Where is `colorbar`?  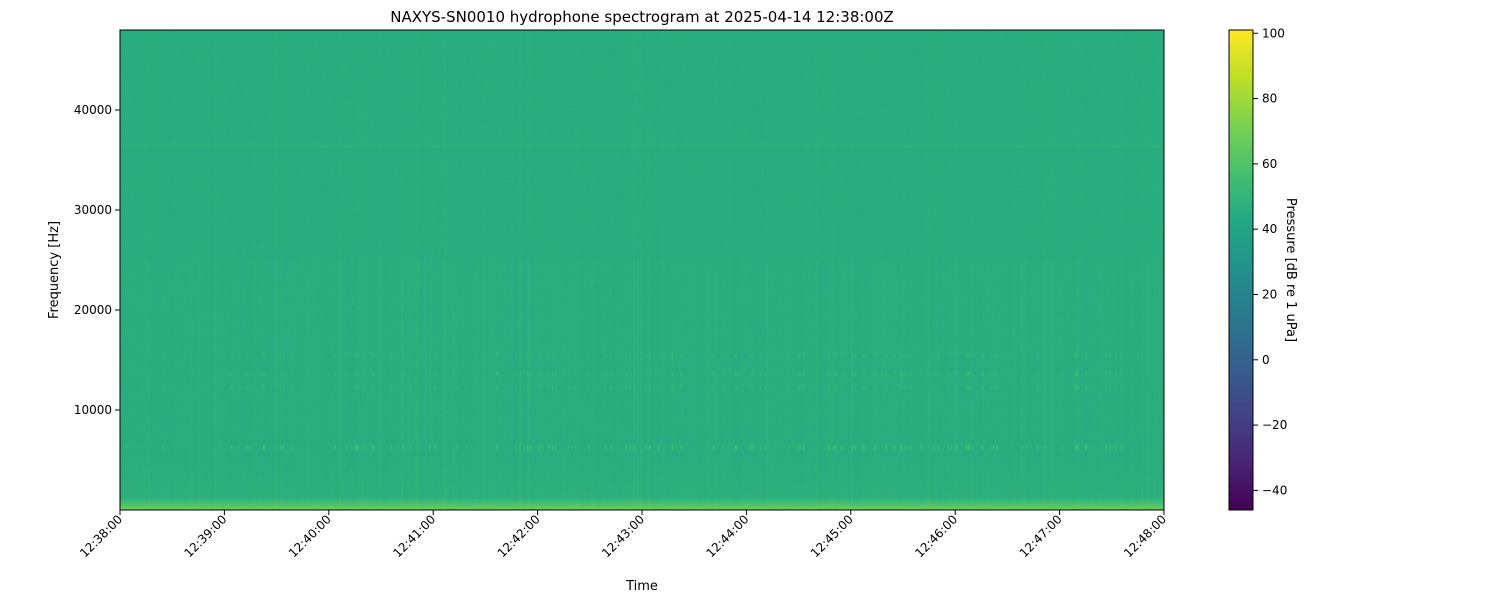 colorbar is located at coordinates (1241, 270).